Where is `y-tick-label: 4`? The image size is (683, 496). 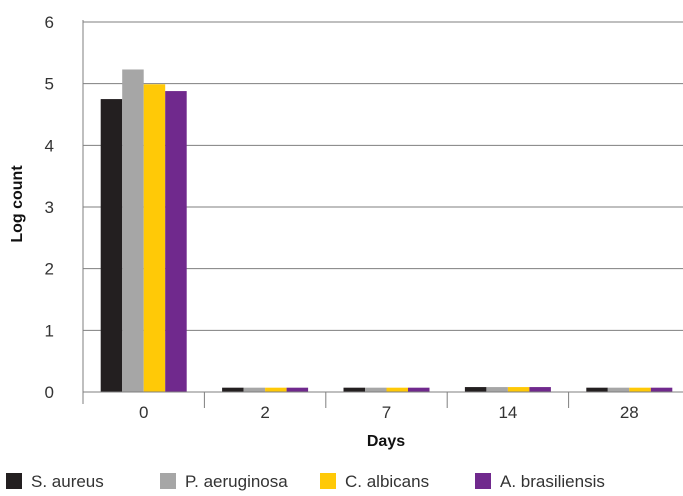
y-tick-label: 4 is located at coordinates (49, 145).